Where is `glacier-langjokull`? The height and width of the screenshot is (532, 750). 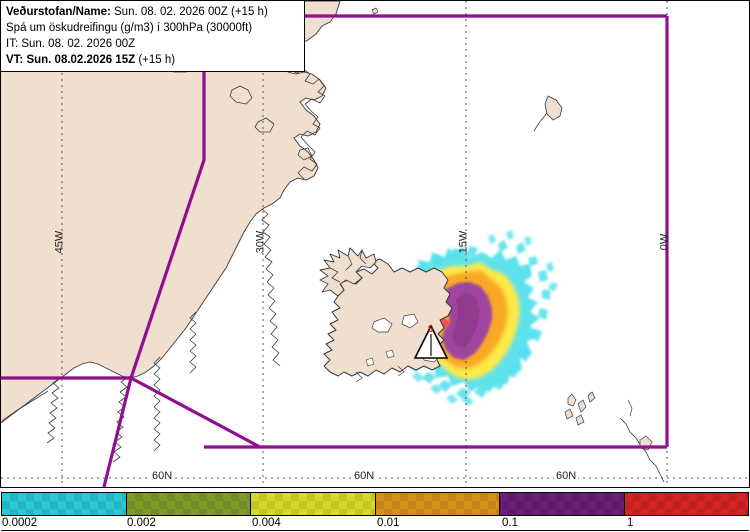 glacier-langjokull is located at coordinates (382, 325).